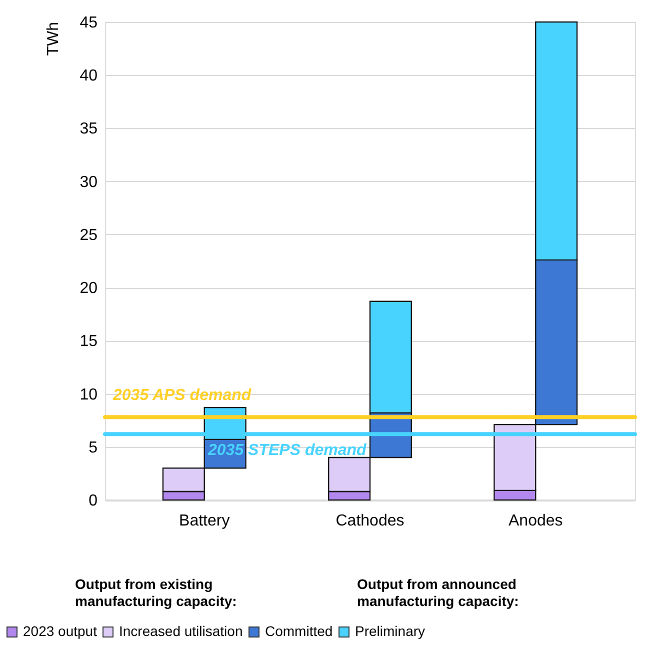  I want to click on y-tick-label: 10, so click(89, 395).